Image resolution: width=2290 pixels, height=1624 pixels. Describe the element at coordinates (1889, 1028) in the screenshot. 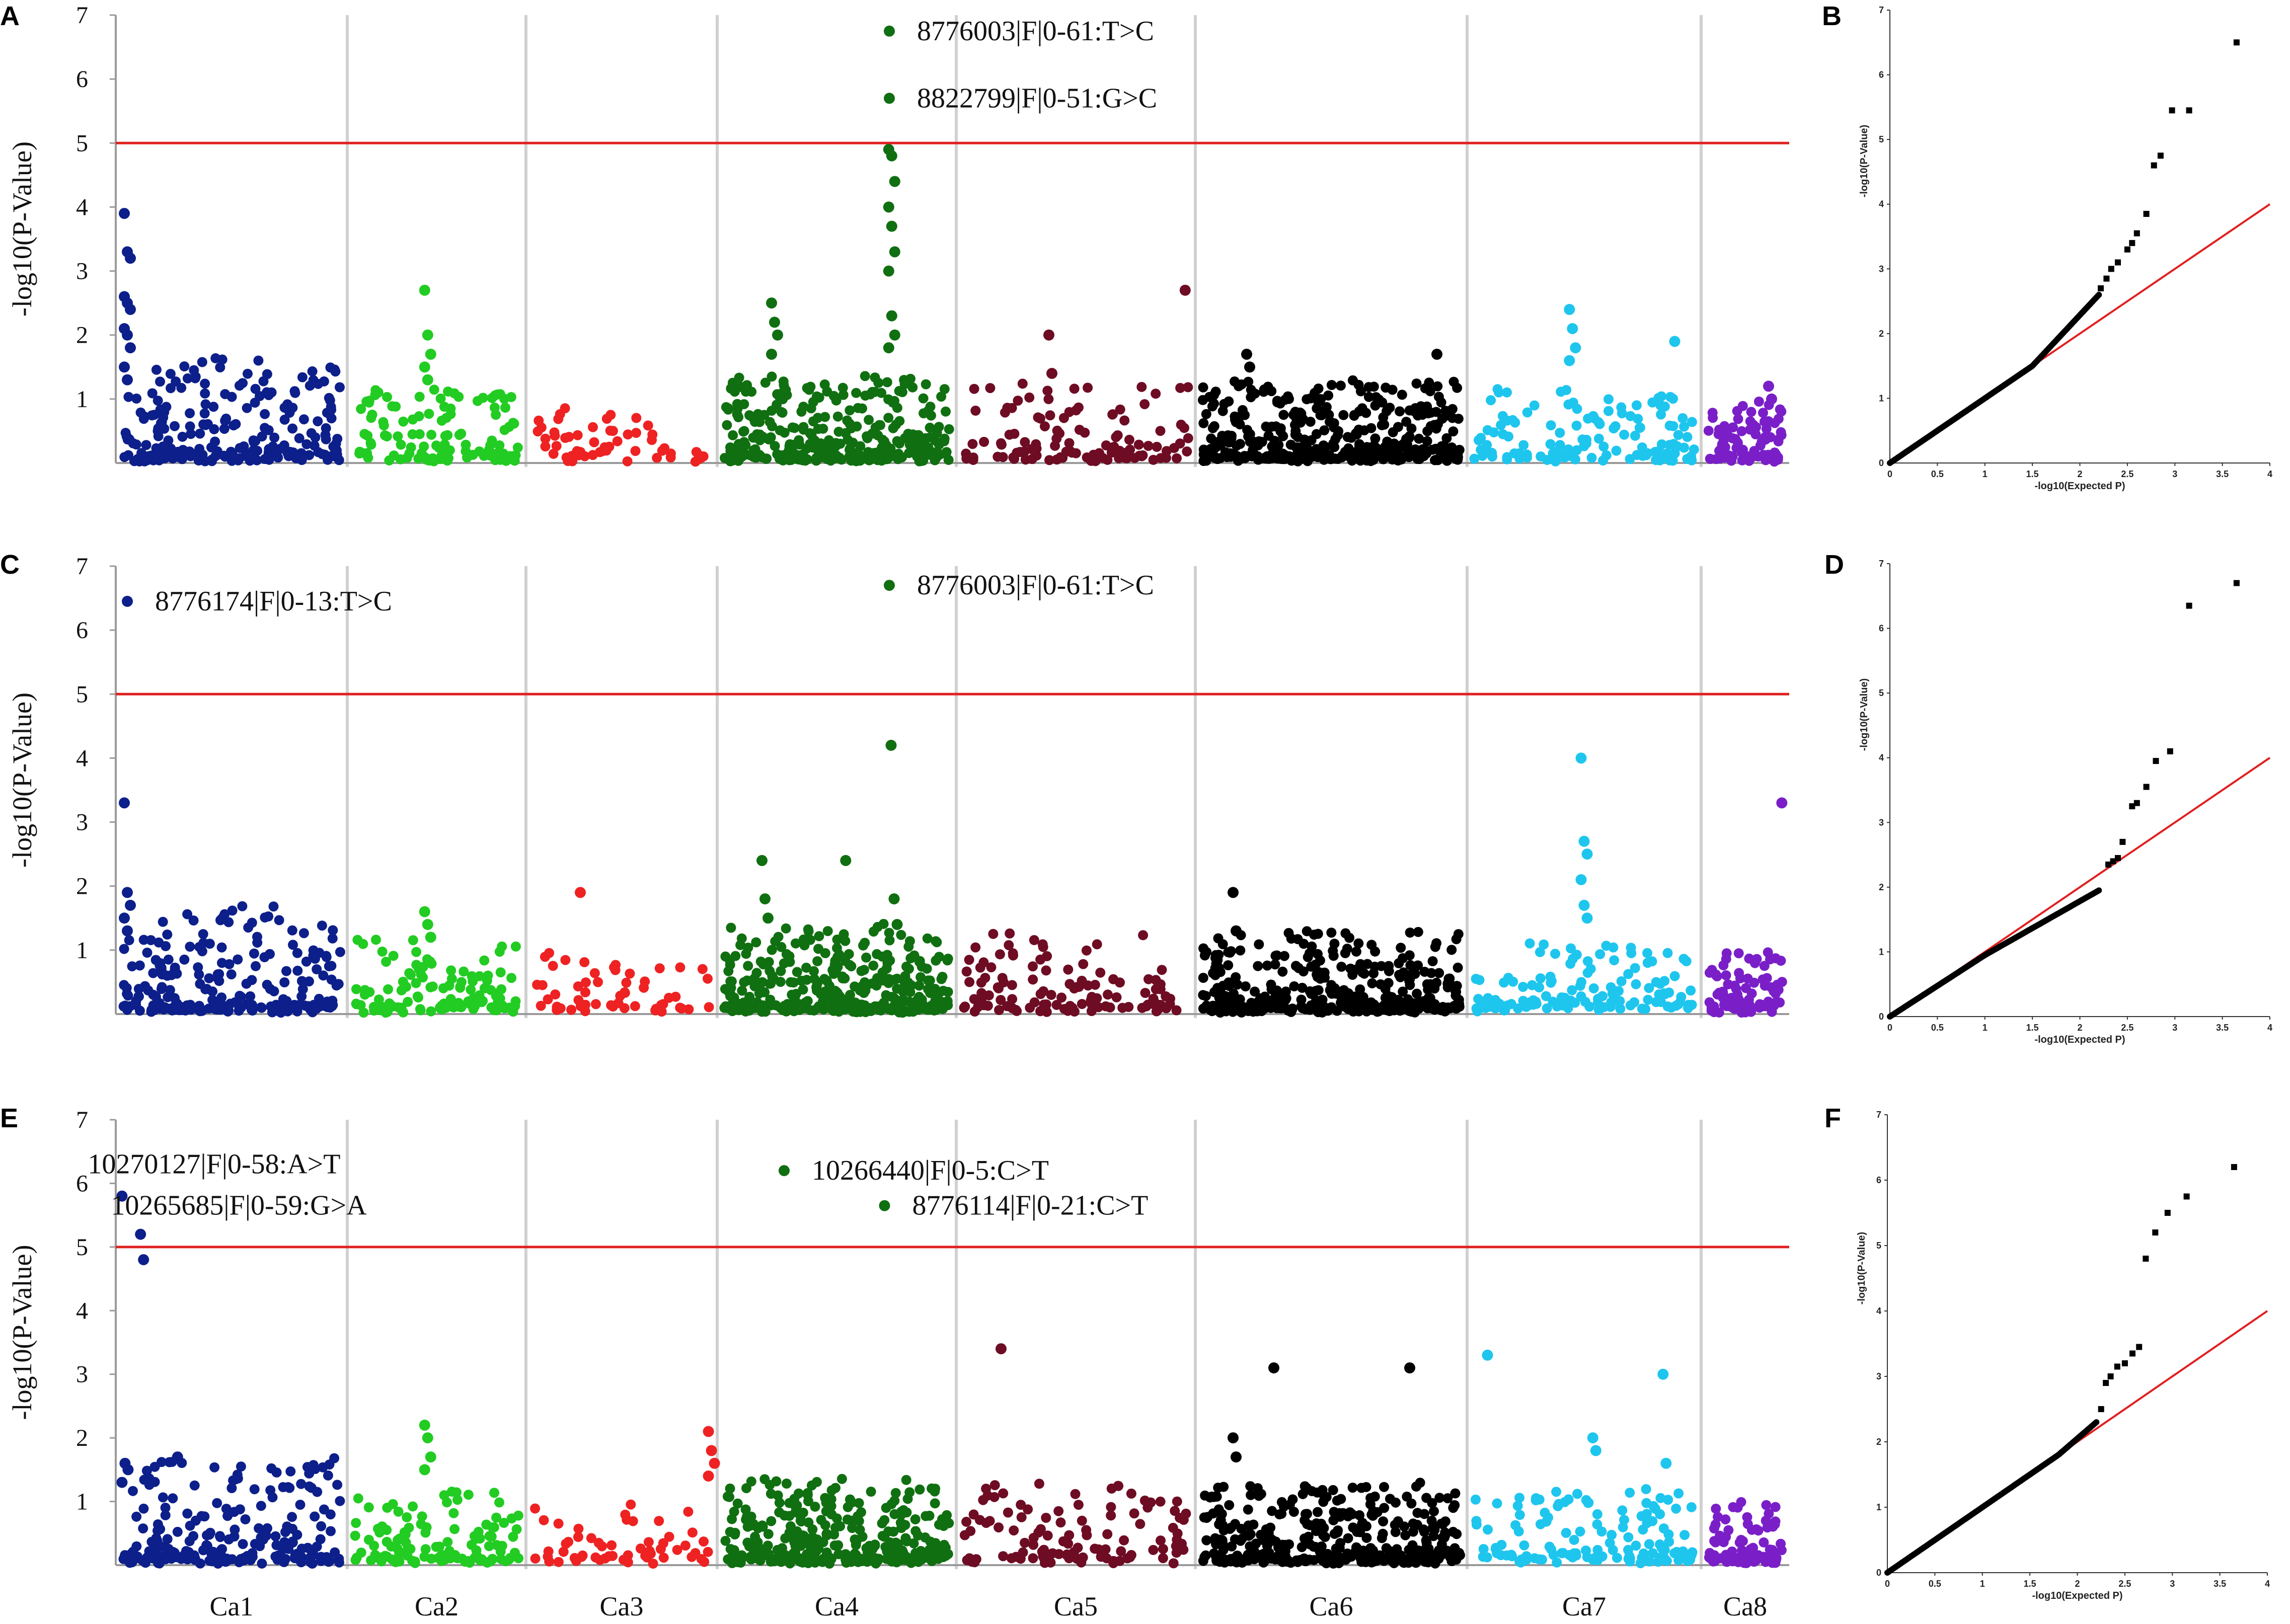

I see `qq-x-tick-label: 0` at that location.